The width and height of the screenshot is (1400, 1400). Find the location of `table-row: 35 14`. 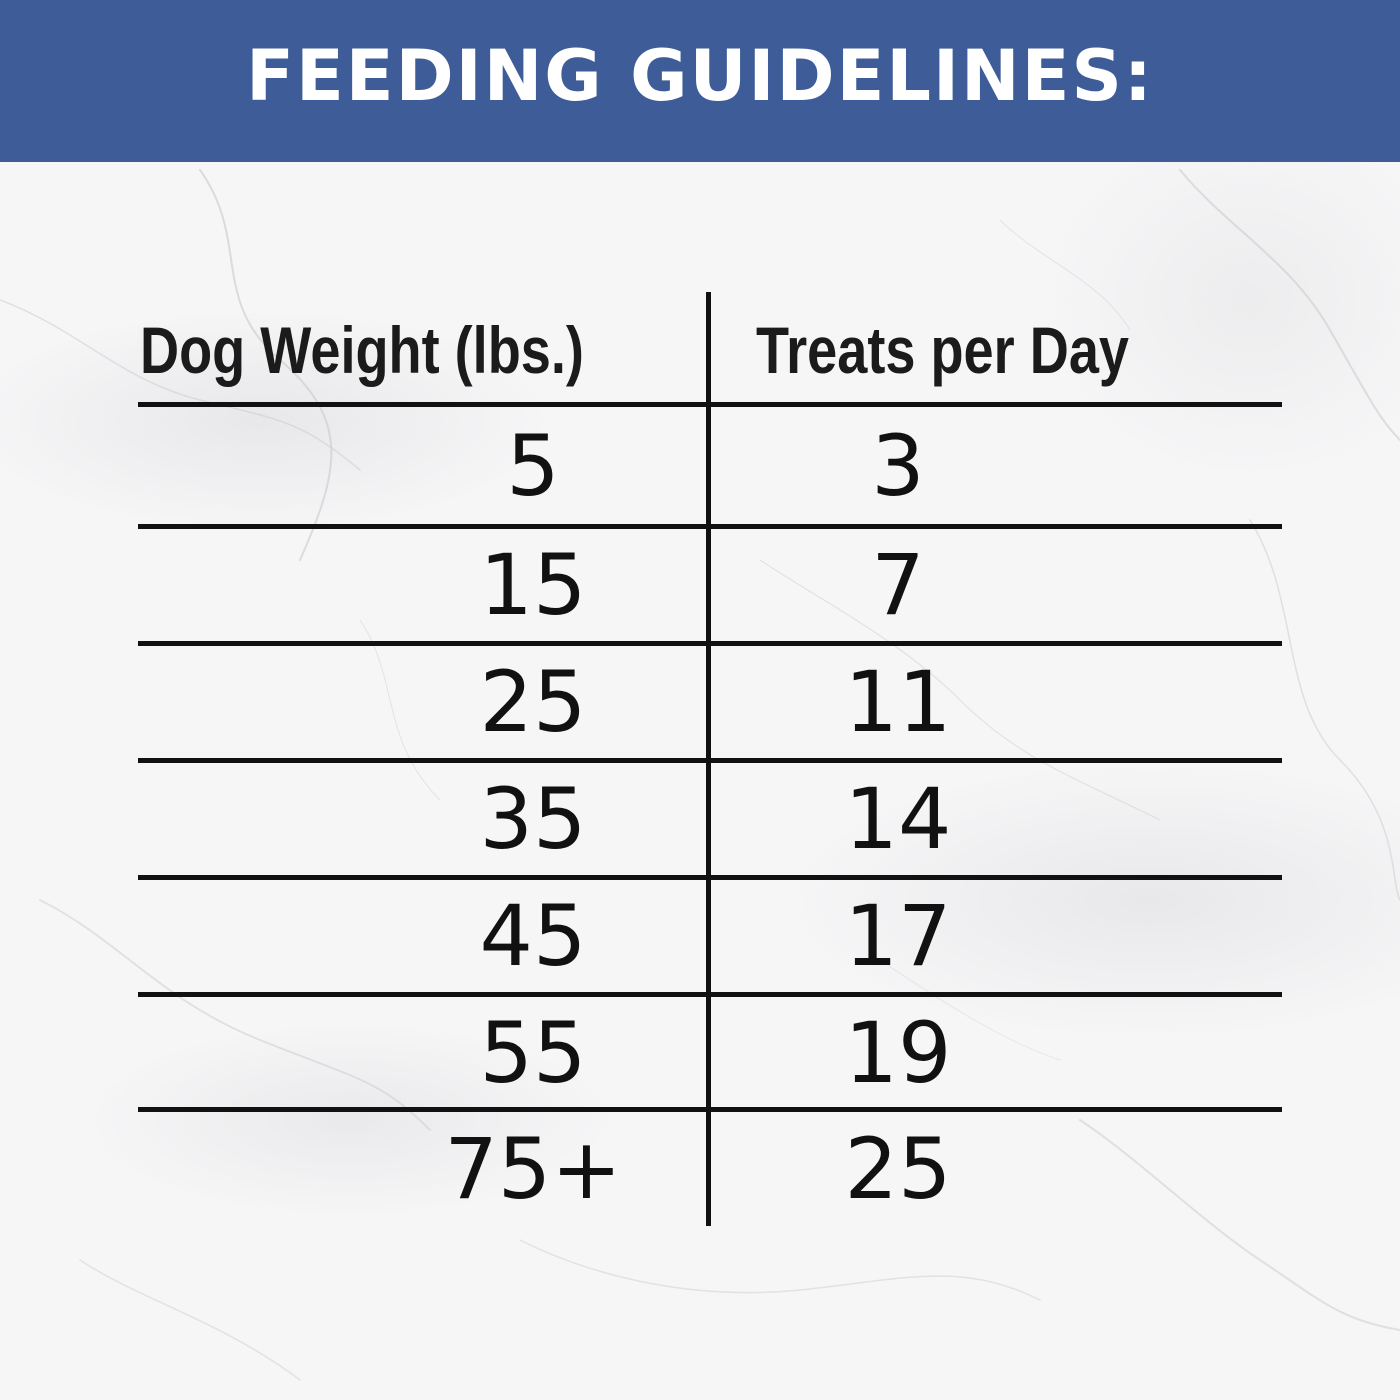

table-row: 35 14 is located at coordinates (710, 818).